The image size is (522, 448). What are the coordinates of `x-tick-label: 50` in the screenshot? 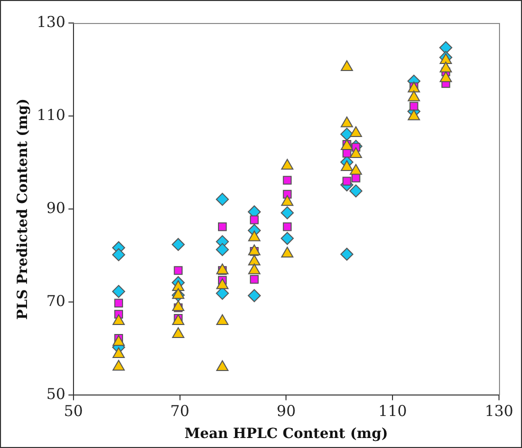 It's located at (73, 411).